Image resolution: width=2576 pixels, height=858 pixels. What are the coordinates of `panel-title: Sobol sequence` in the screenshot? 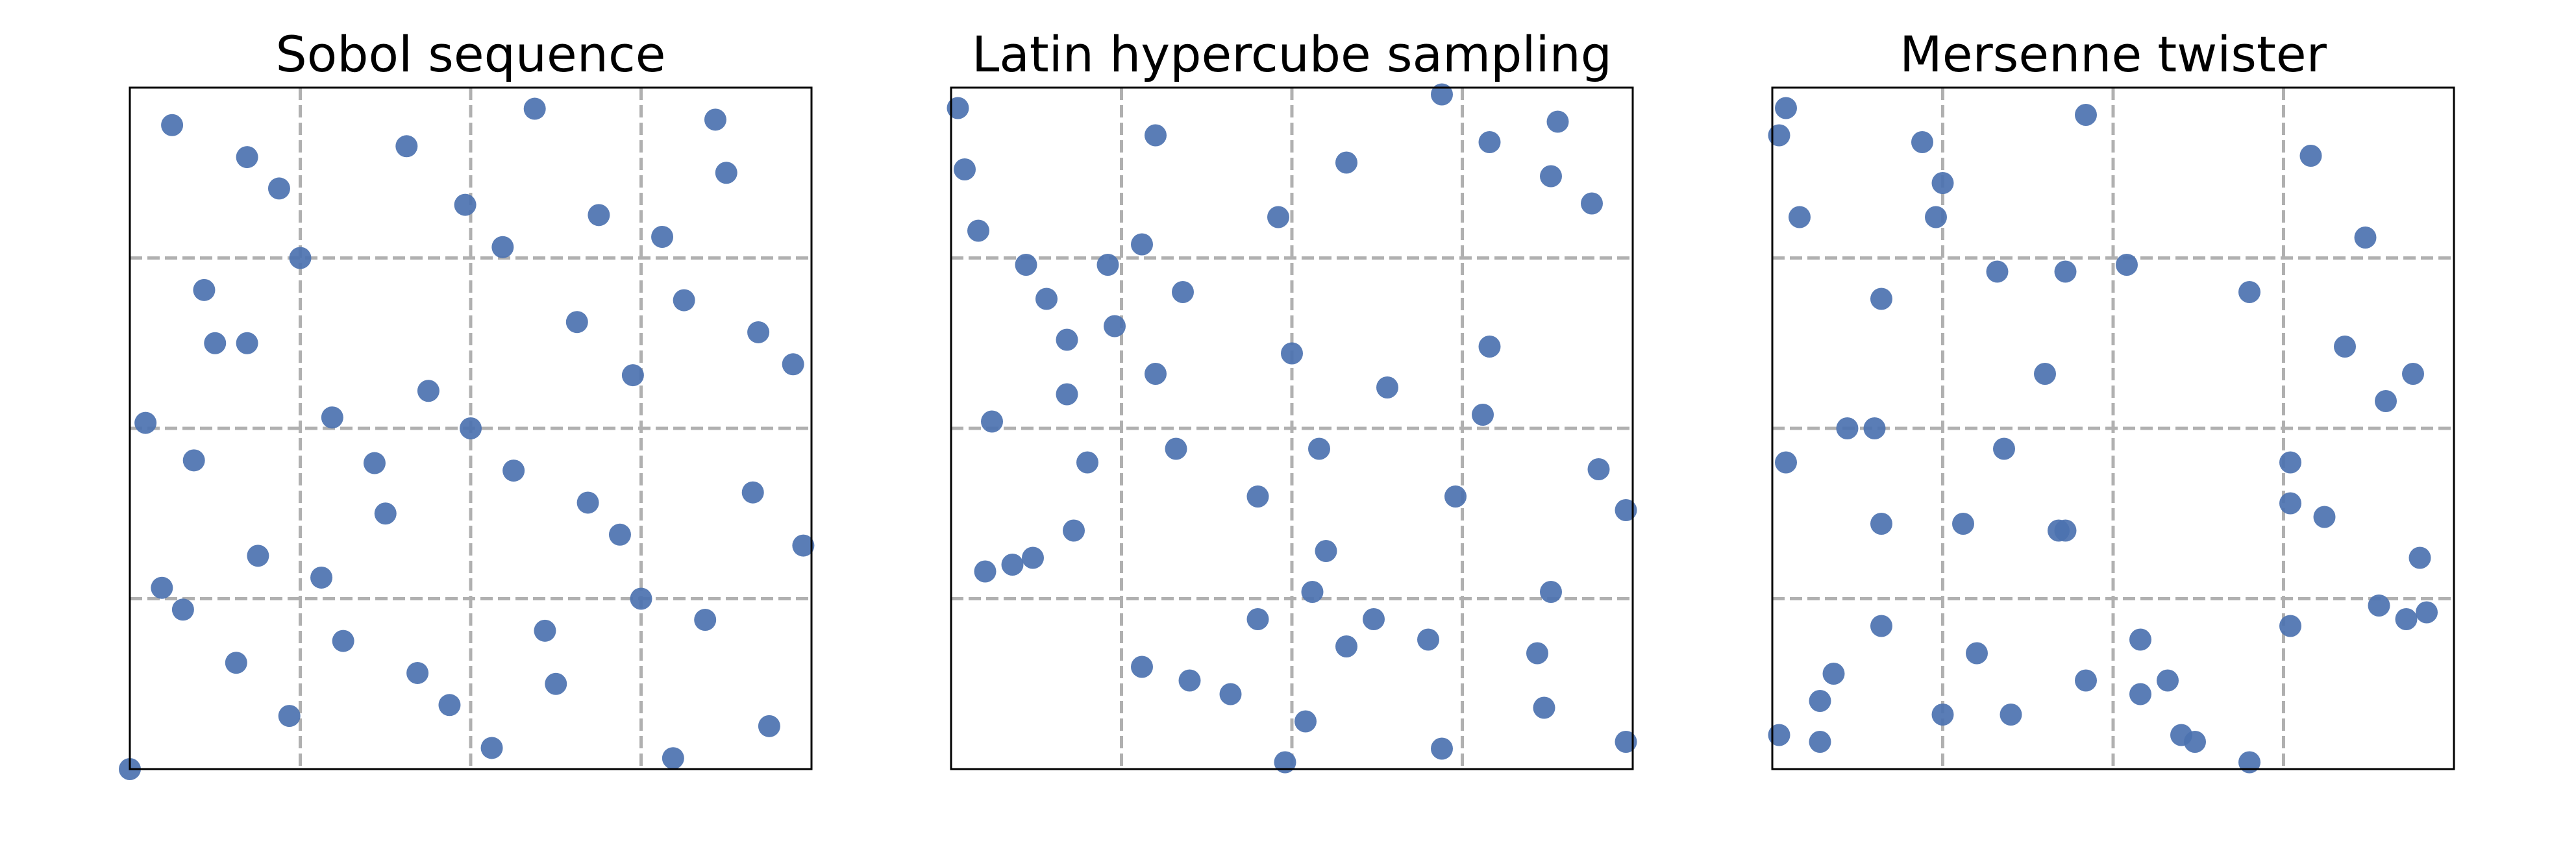 It's located at (471, 54).